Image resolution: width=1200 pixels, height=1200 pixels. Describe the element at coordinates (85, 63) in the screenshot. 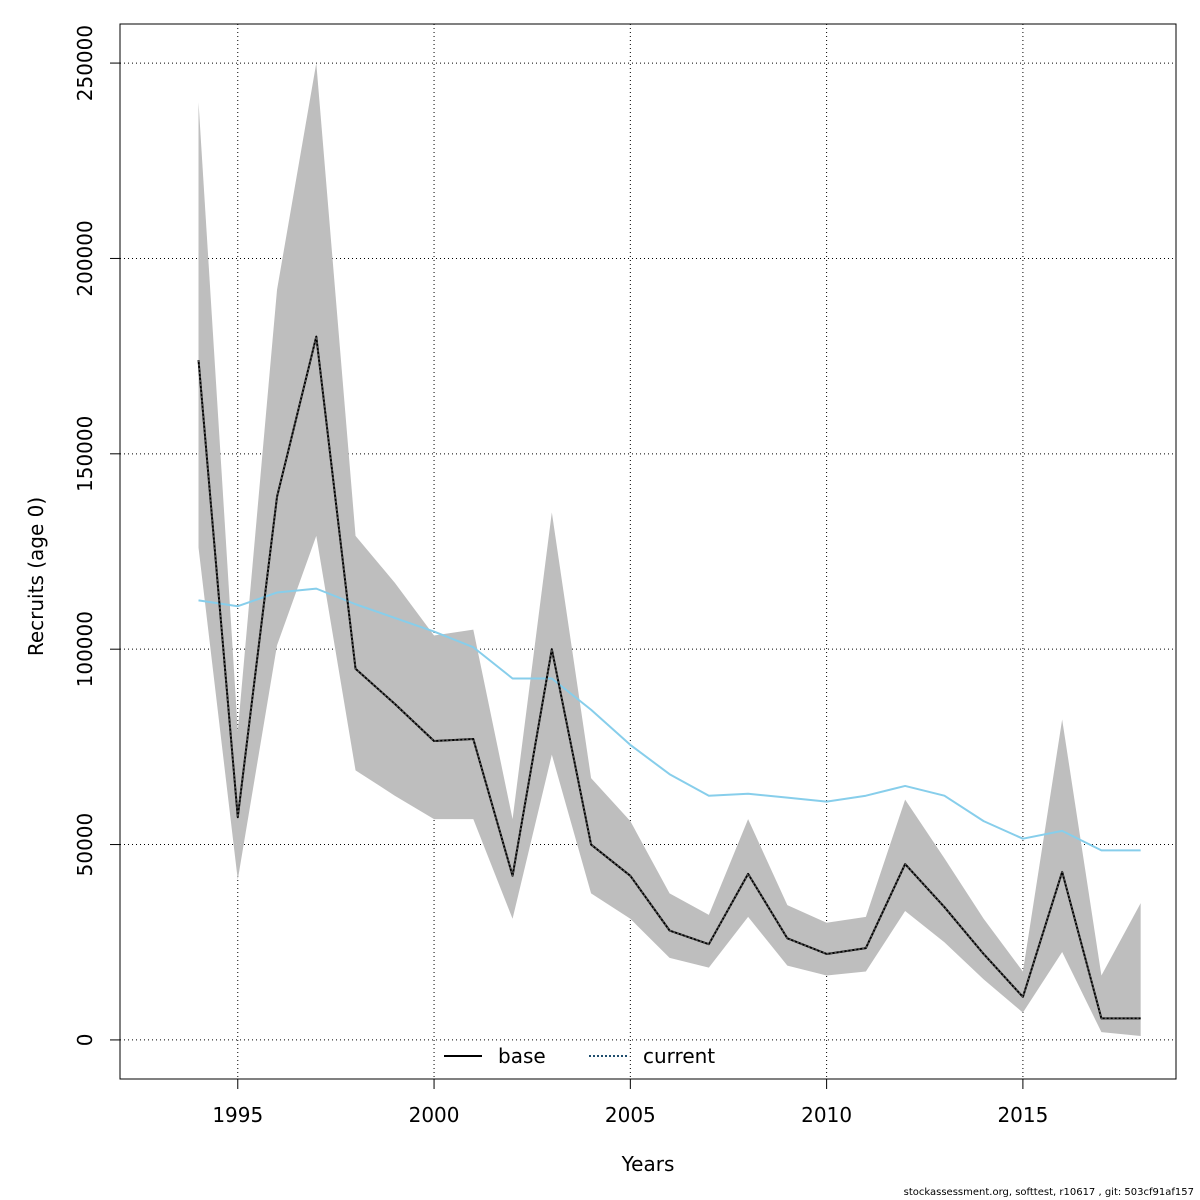

I see `y-tick-label: 250000` at that location.